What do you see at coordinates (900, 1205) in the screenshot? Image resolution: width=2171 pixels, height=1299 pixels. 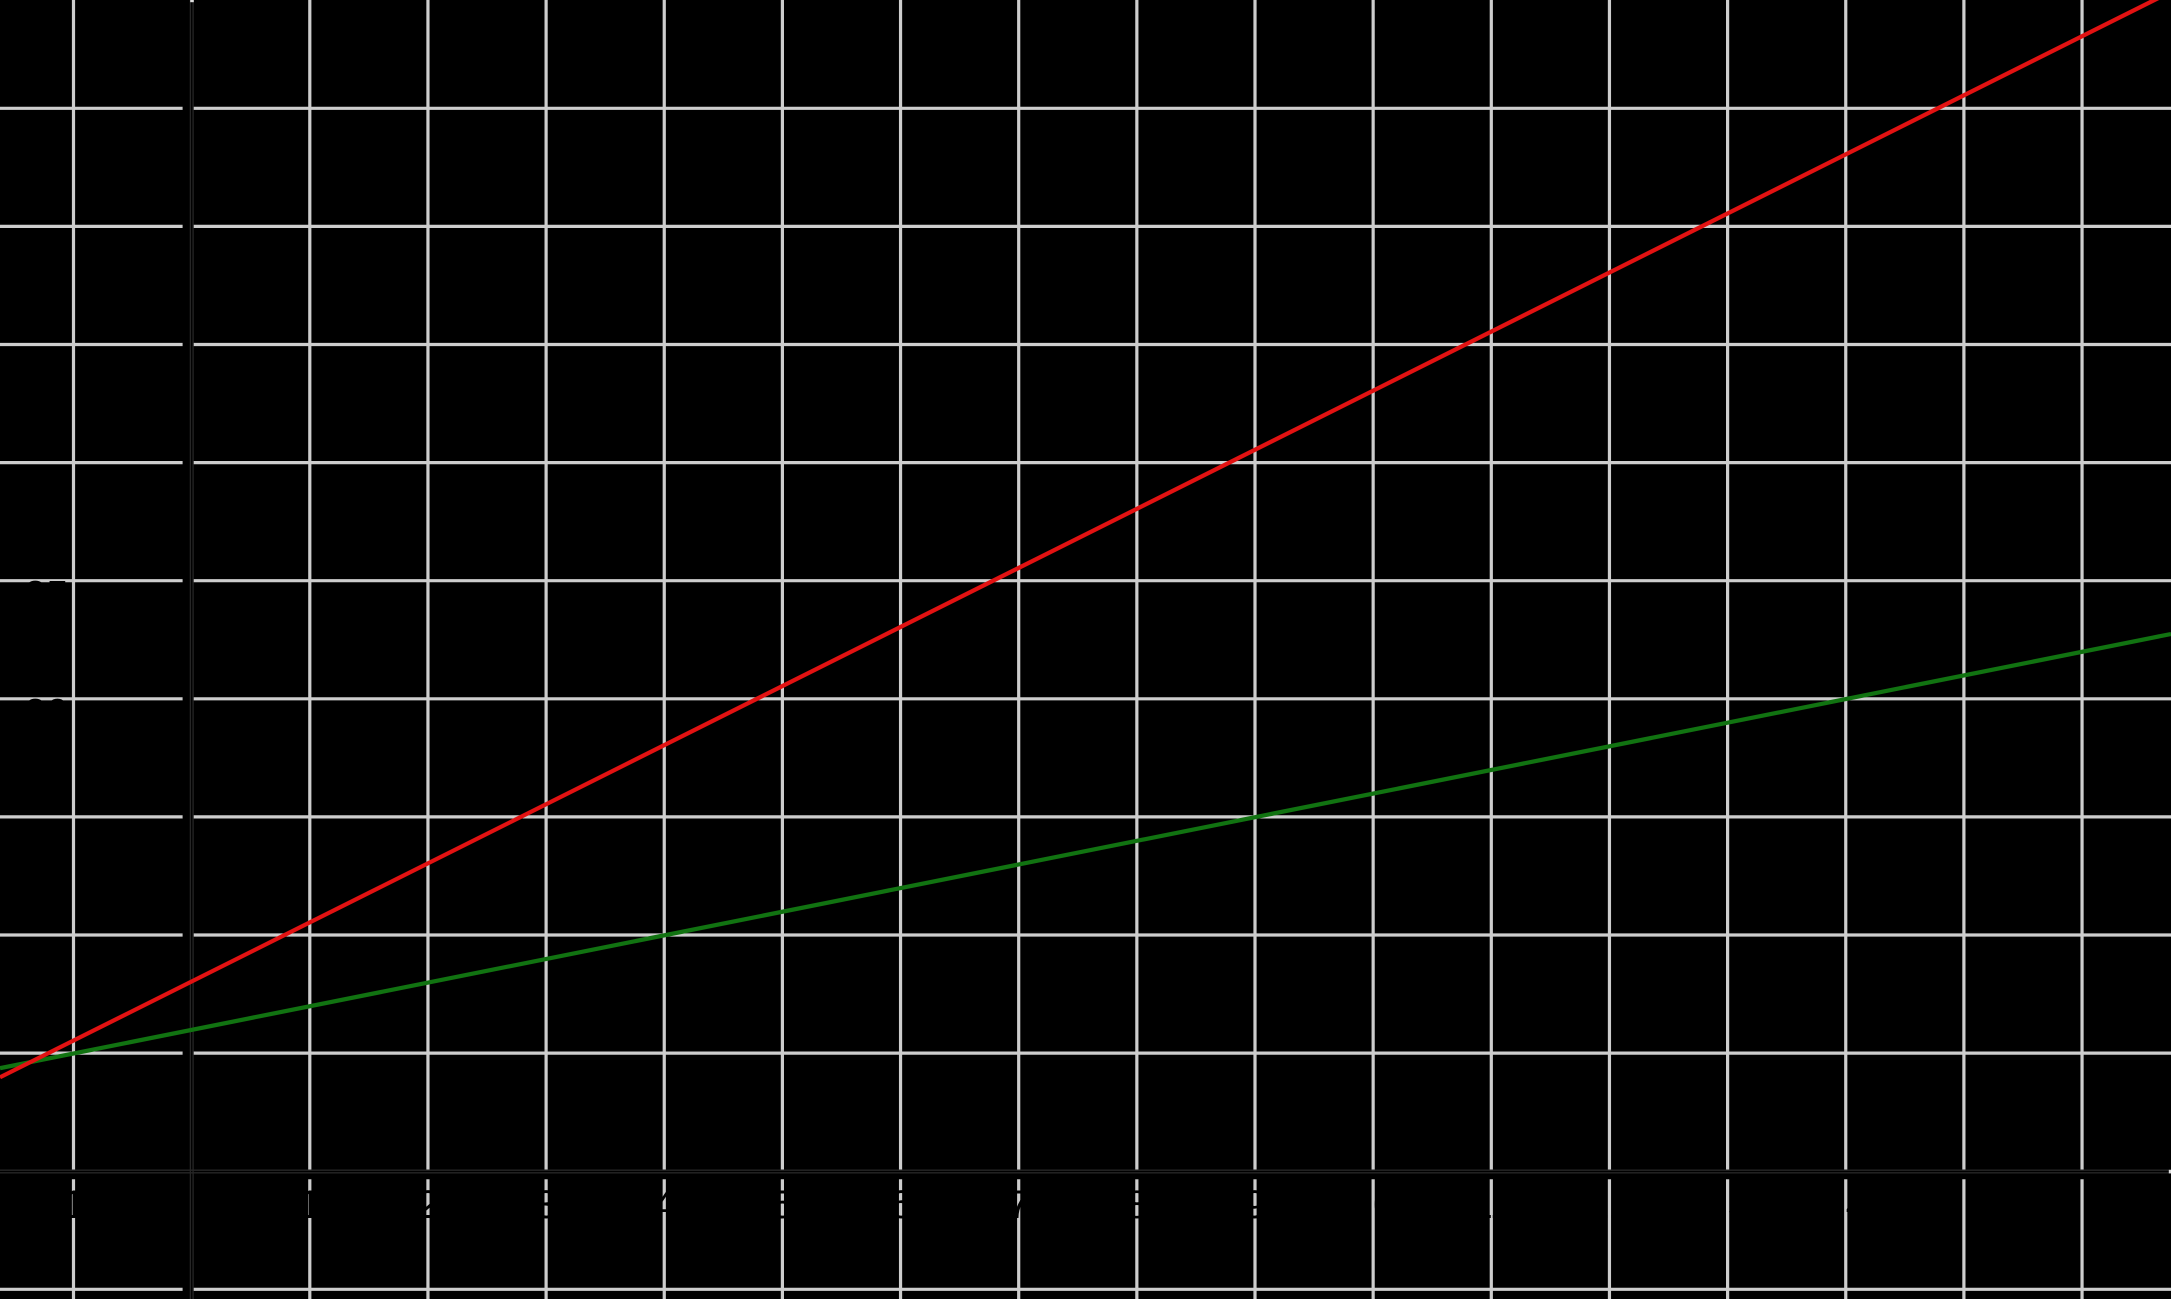 I see `svg-text: 6` at bounding box center [900, 1205].